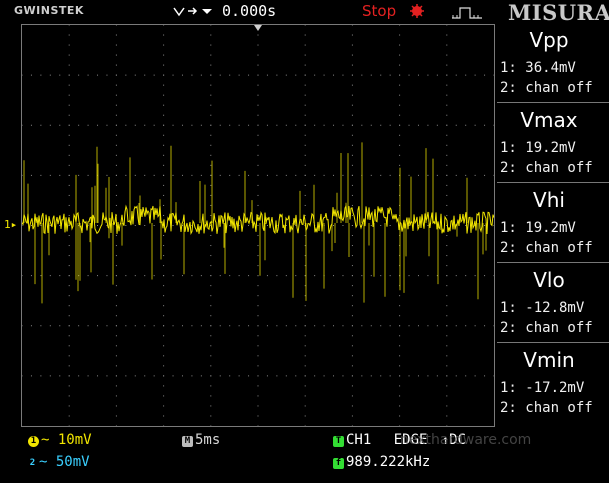  Describe the element at coordinates (208, 440) in the screenshot. I see `timebase-value: 5ms` at that location.